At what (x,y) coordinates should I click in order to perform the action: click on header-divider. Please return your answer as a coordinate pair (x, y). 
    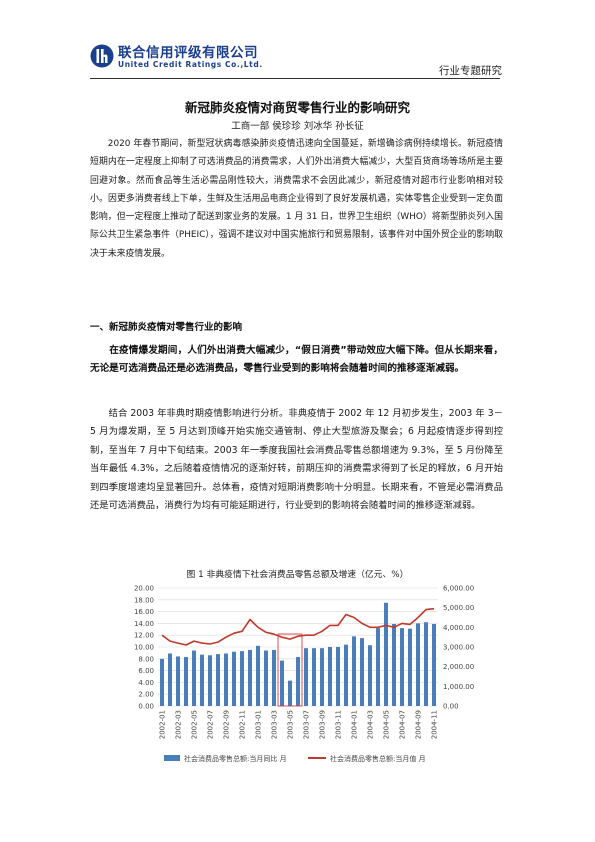
    Looking at the image, I should click on (295, 78).